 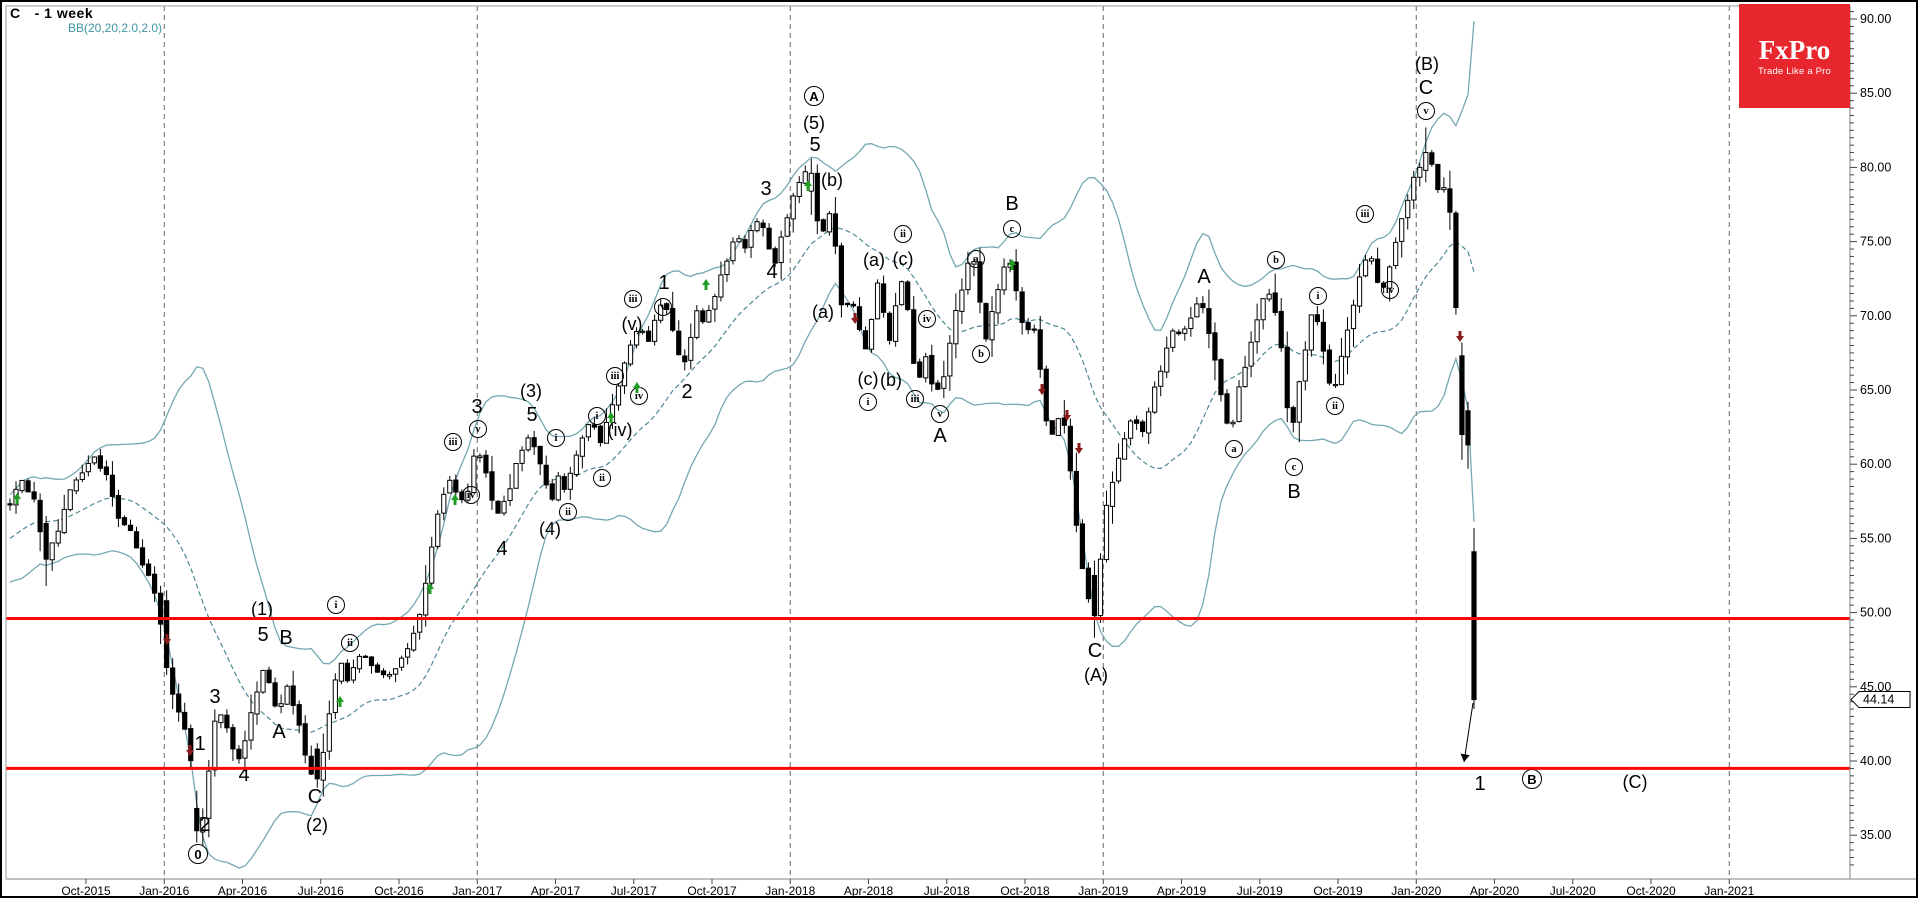 I want to click on wave-label-text: iv, so click(x=927, y=319).